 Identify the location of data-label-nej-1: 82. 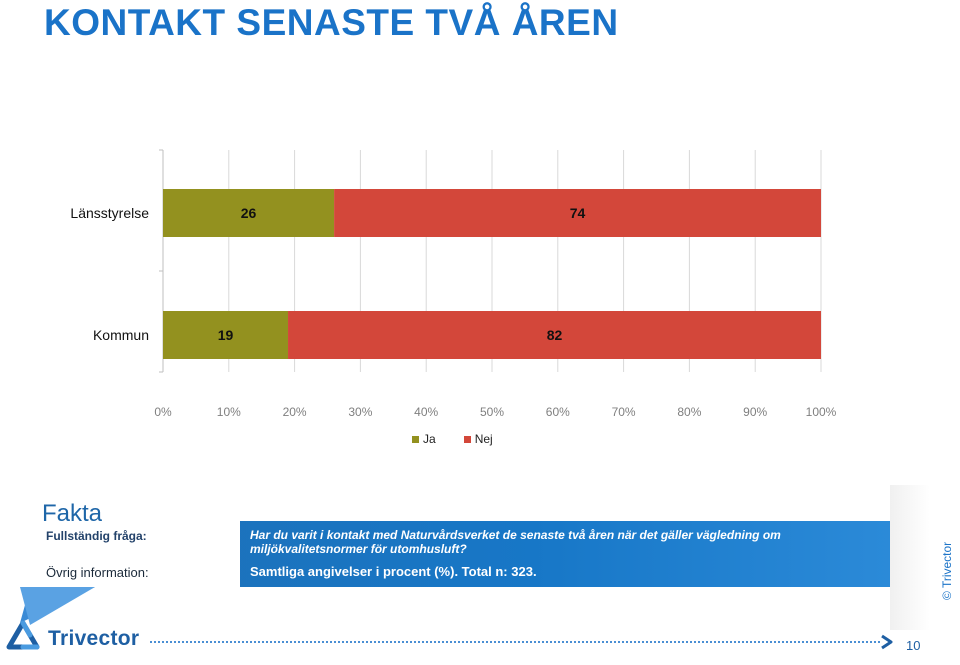
(555, 335).